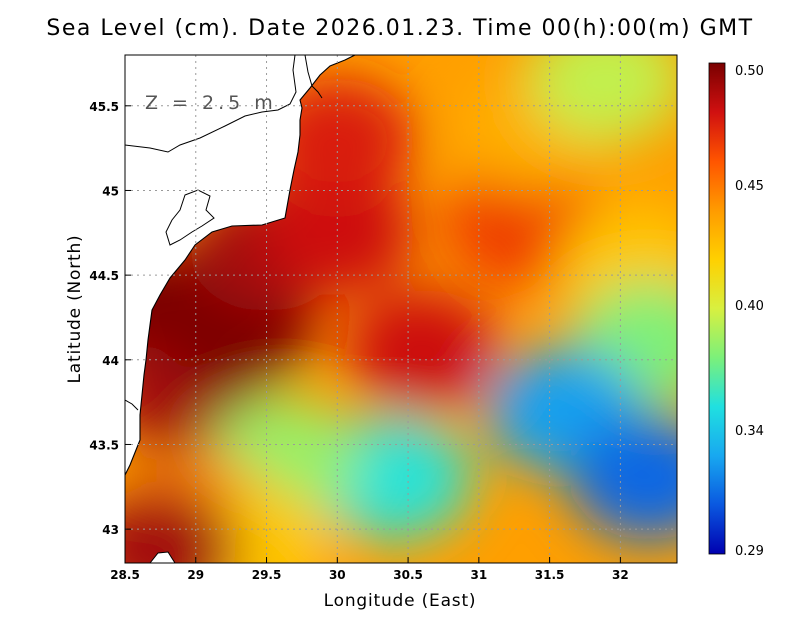  What do you see at coordinates (478, 575) in the screenshot?
I see `x-tick-label: 31` at bounding box center [478, 575].